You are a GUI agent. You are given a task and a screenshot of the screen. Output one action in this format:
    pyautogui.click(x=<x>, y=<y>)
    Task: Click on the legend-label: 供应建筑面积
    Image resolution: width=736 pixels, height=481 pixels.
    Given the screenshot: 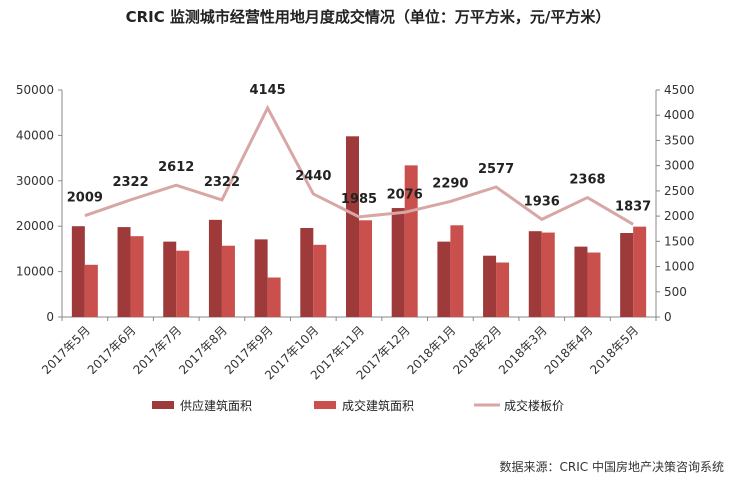 What is the action you would take?
    pyautogui.click(x=216, y=405)
    